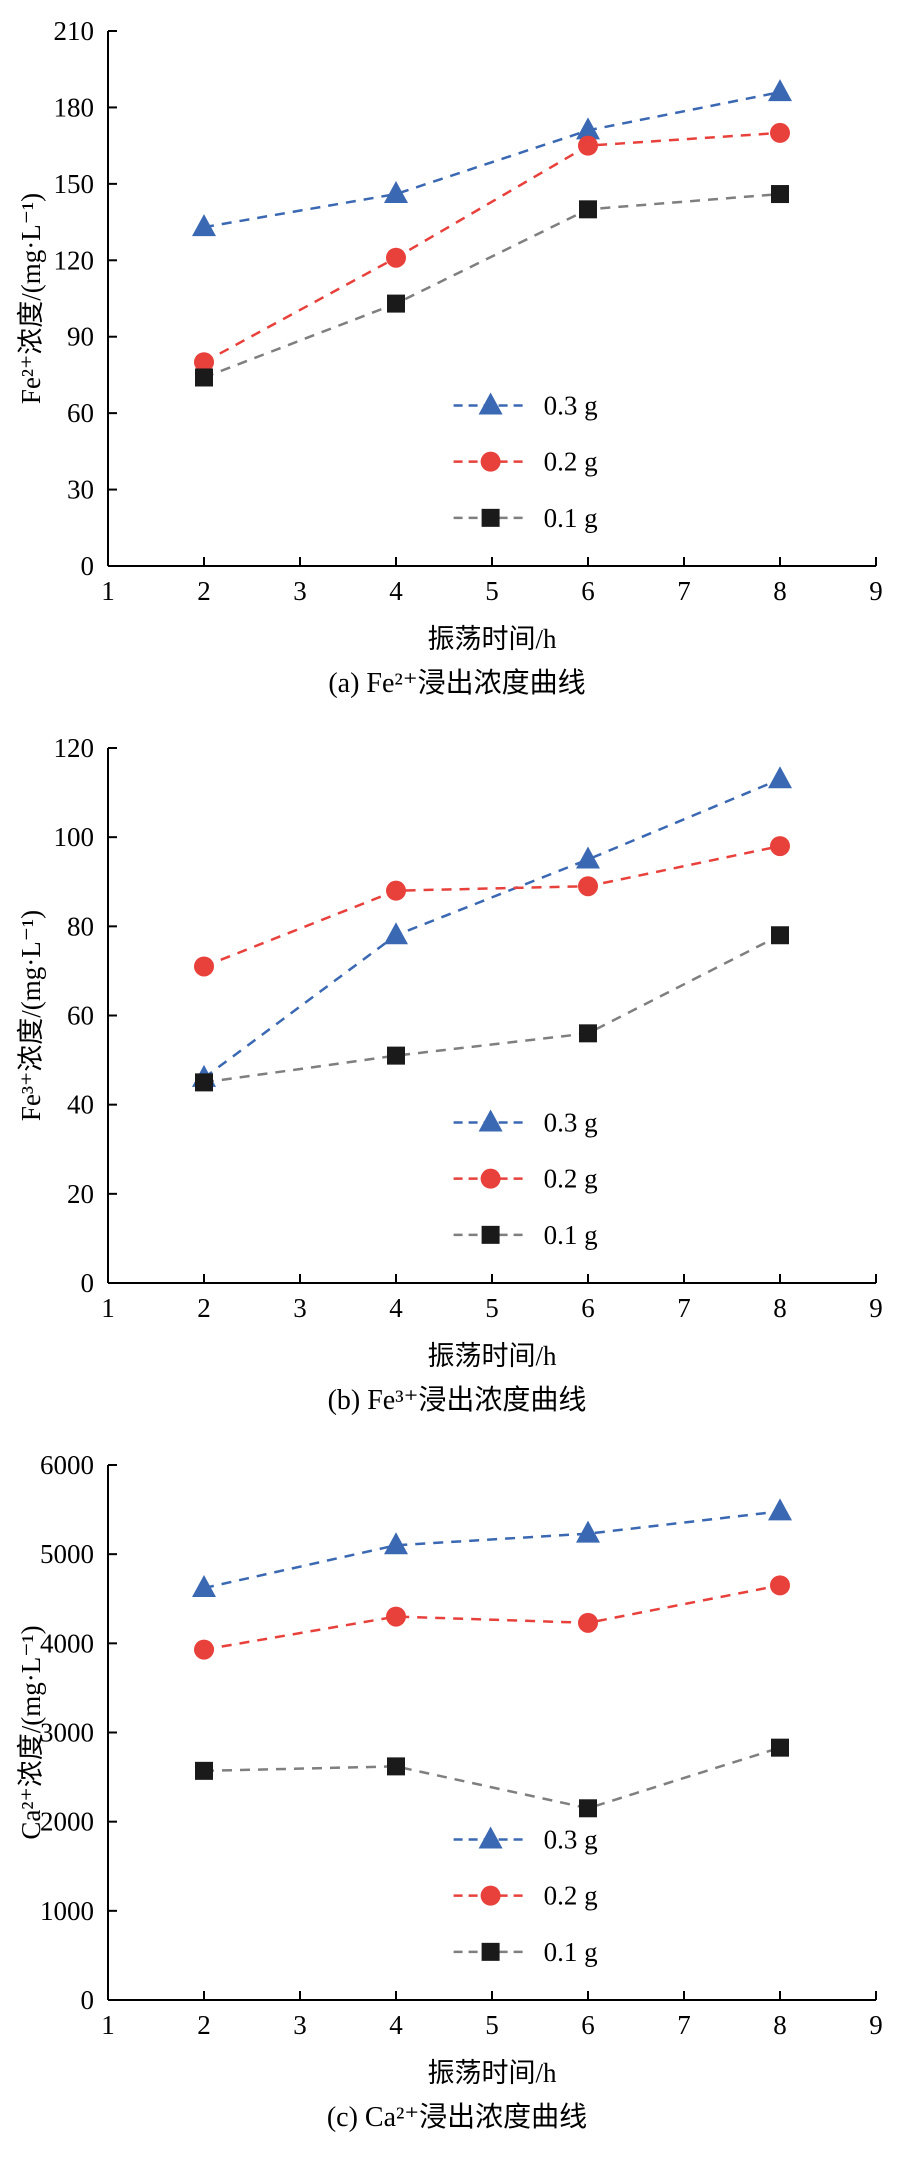 The height and width of the screenshot is (2170, 914). I want to click on y-tick-label: 5000, so click(67, 1554).